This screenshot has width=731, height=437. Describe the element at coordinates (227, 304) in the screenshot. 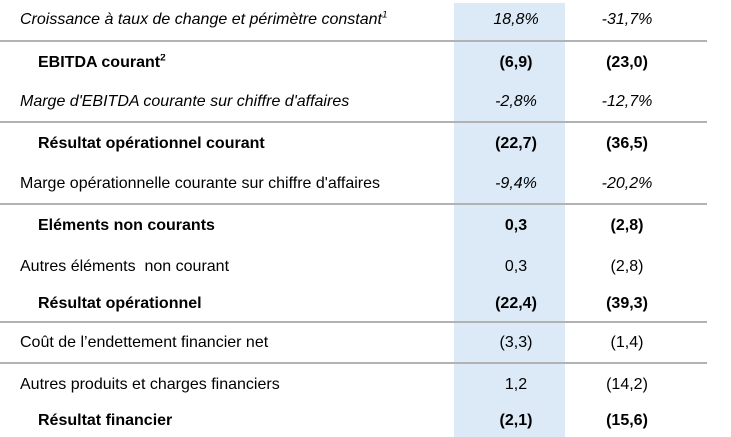

I see `row-label: Résultat opérationnel` at that location.